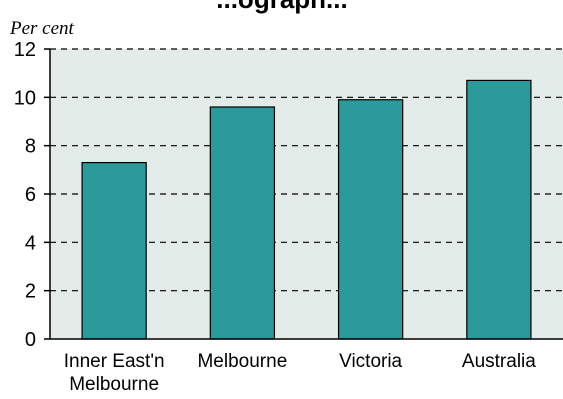 The image size is (563, 399). What do you see at coordinates (30, 243) in the screenshot?
I see `y-tick-label-4: 4` at bounding box center [30, 243].